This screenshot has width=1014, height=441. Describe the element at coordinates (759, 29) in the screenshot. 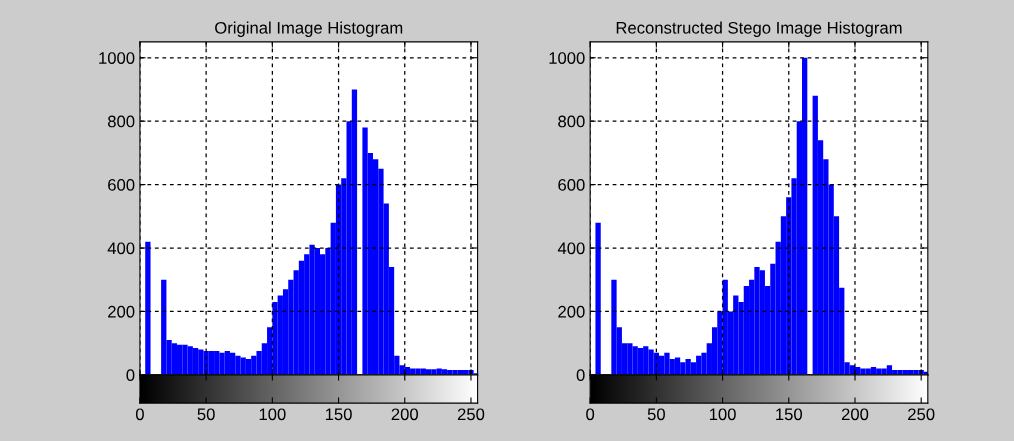

I see `chart-title: Reconstructed Stego Image Histogram` at that location.